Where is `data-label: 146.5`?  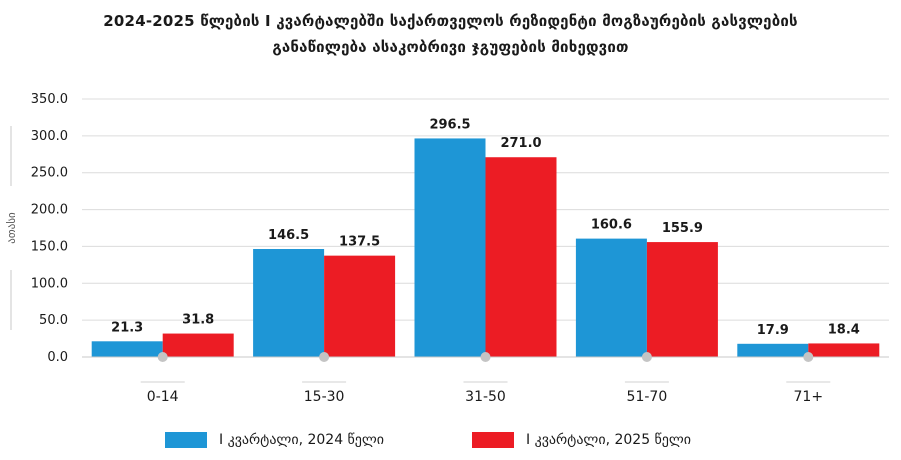
data-label: 146.5 is located at coordinates (288, 235).